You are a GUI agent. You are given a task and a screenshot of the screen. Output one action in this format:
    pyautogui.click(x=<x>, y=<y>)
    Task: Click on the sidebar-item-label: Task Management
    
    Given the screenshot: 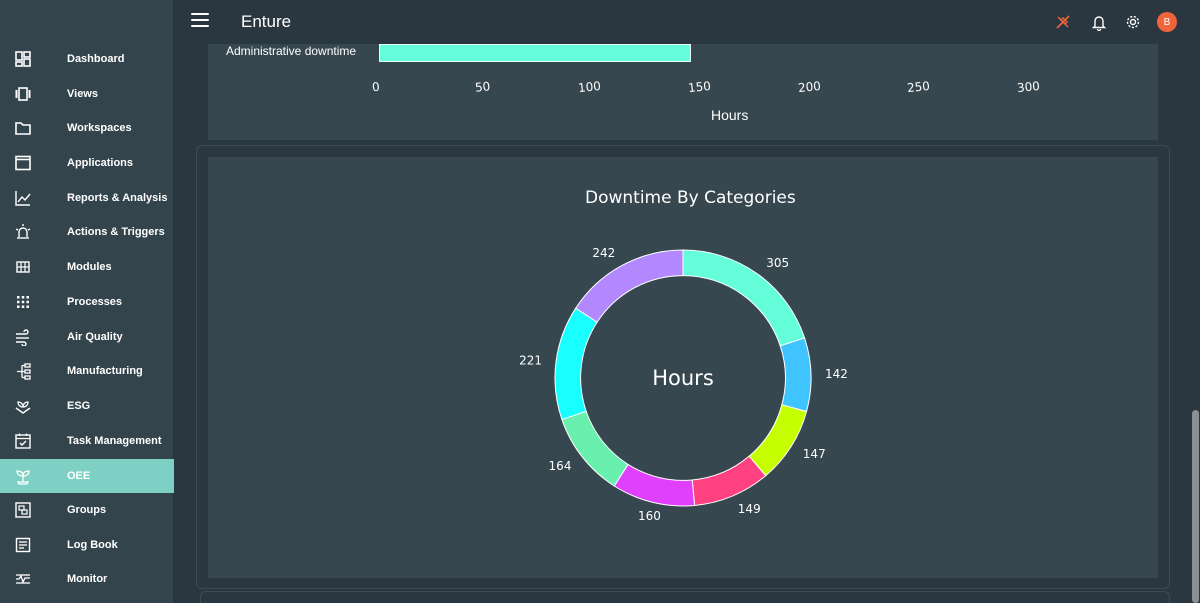 What is the action you would take?
    pyautogui.click(x=114, y=441)
    